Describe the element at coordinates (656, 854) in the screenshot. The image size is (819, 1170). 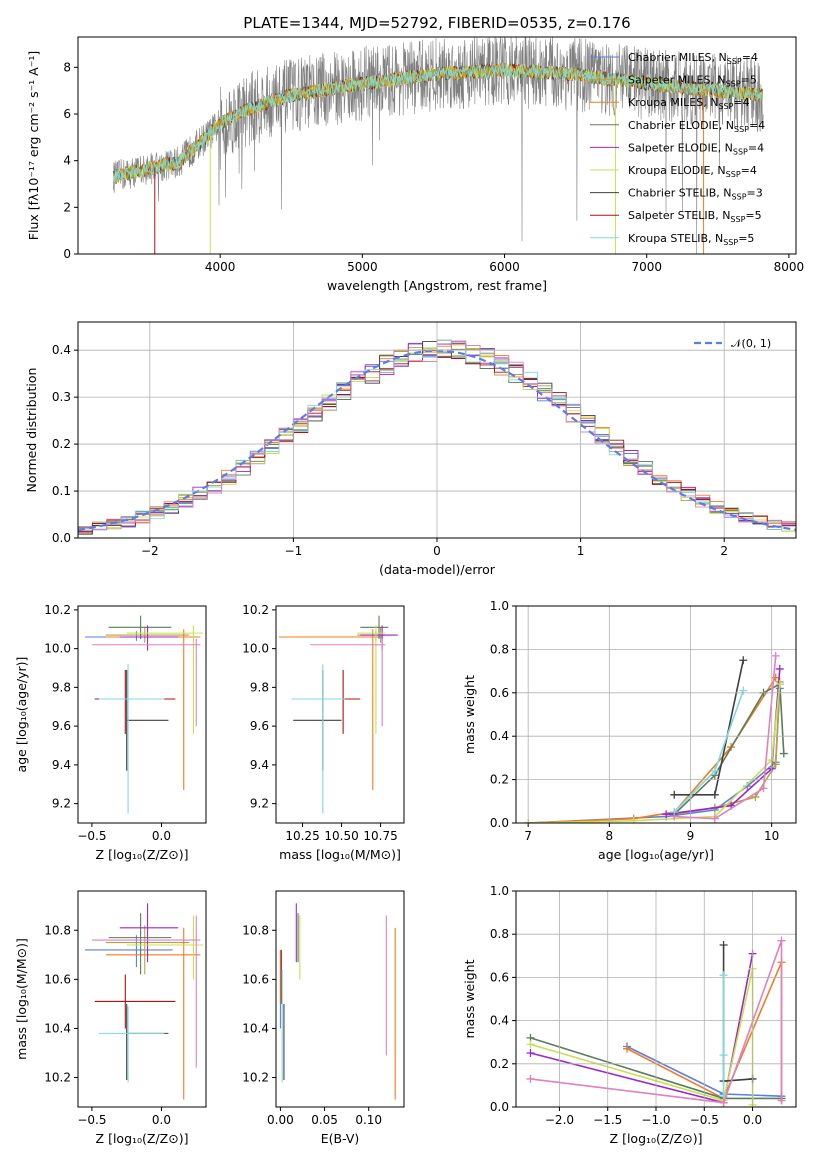
I see `x-axis-label: age [log₁₀(age/yr)]` at that location.